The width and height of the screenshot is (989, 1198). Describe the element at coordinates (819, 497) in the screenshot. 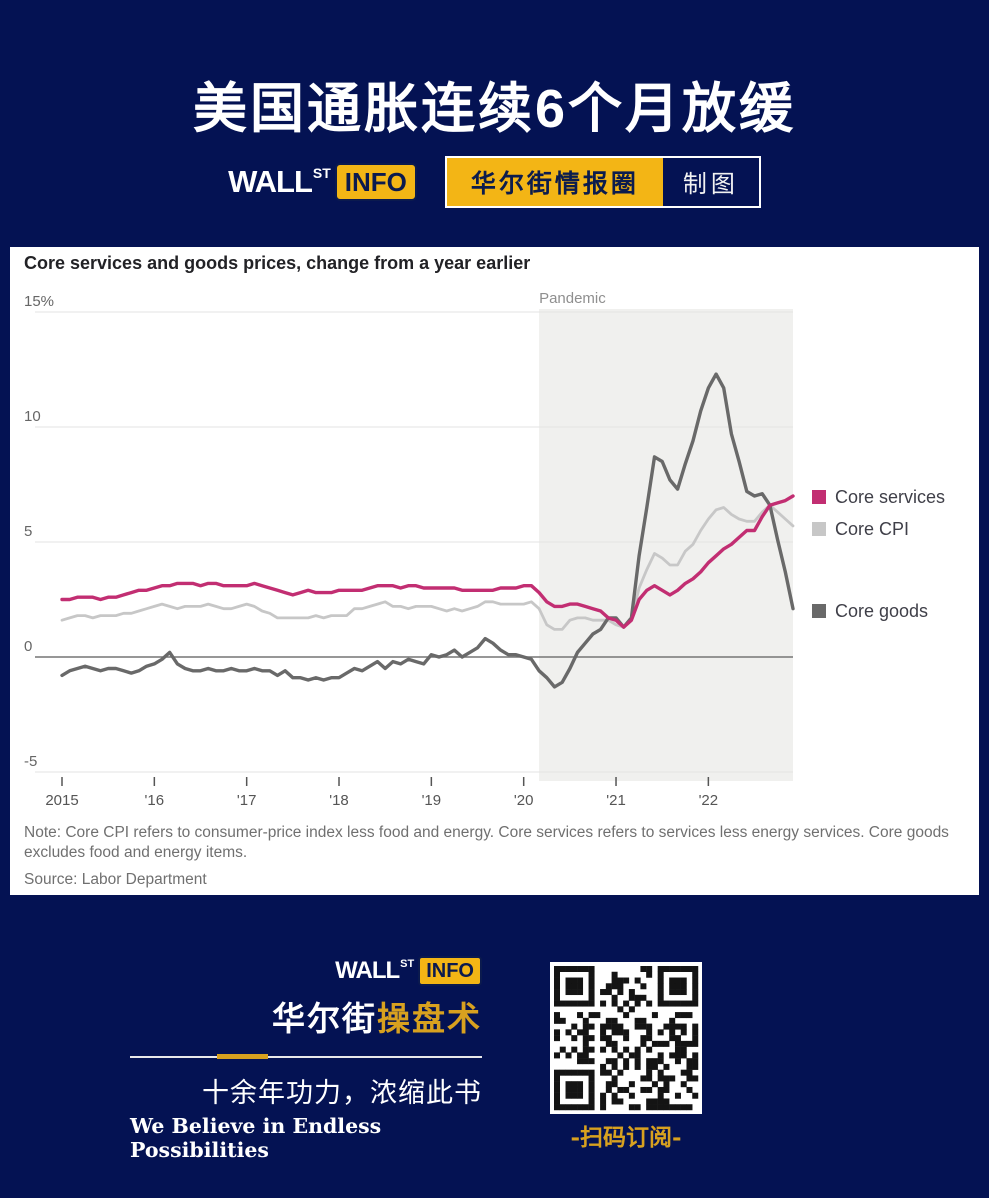

I see `legend-swatch-core-services` at that location.